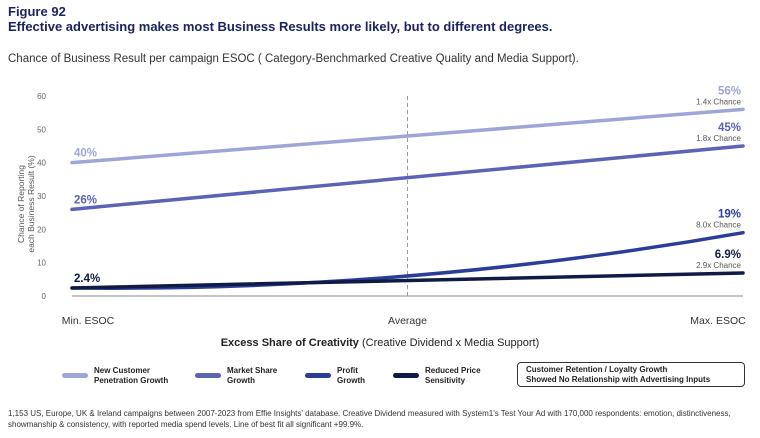 The width and height of the screenshot is (760, 438). What do you see at coordinates (87, 279) in the screenshot?
I see `series-start-label: 2.4%` at bounding box center [87, 279].